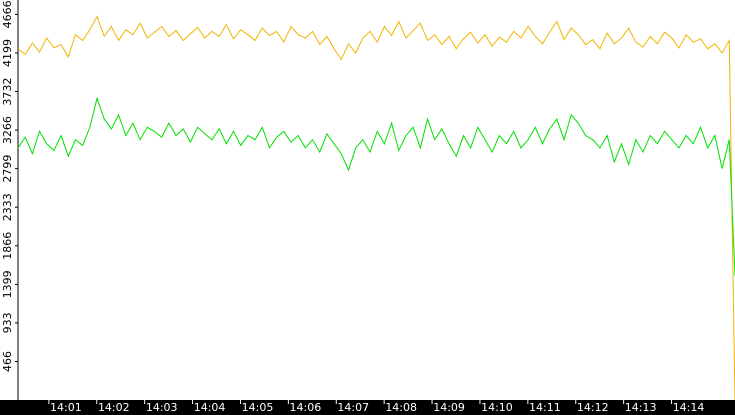  What do you see at coordinates (401, 407) in the screenshot?
I see `x-tick-label: 14:08` at bounding box center [401, 407].